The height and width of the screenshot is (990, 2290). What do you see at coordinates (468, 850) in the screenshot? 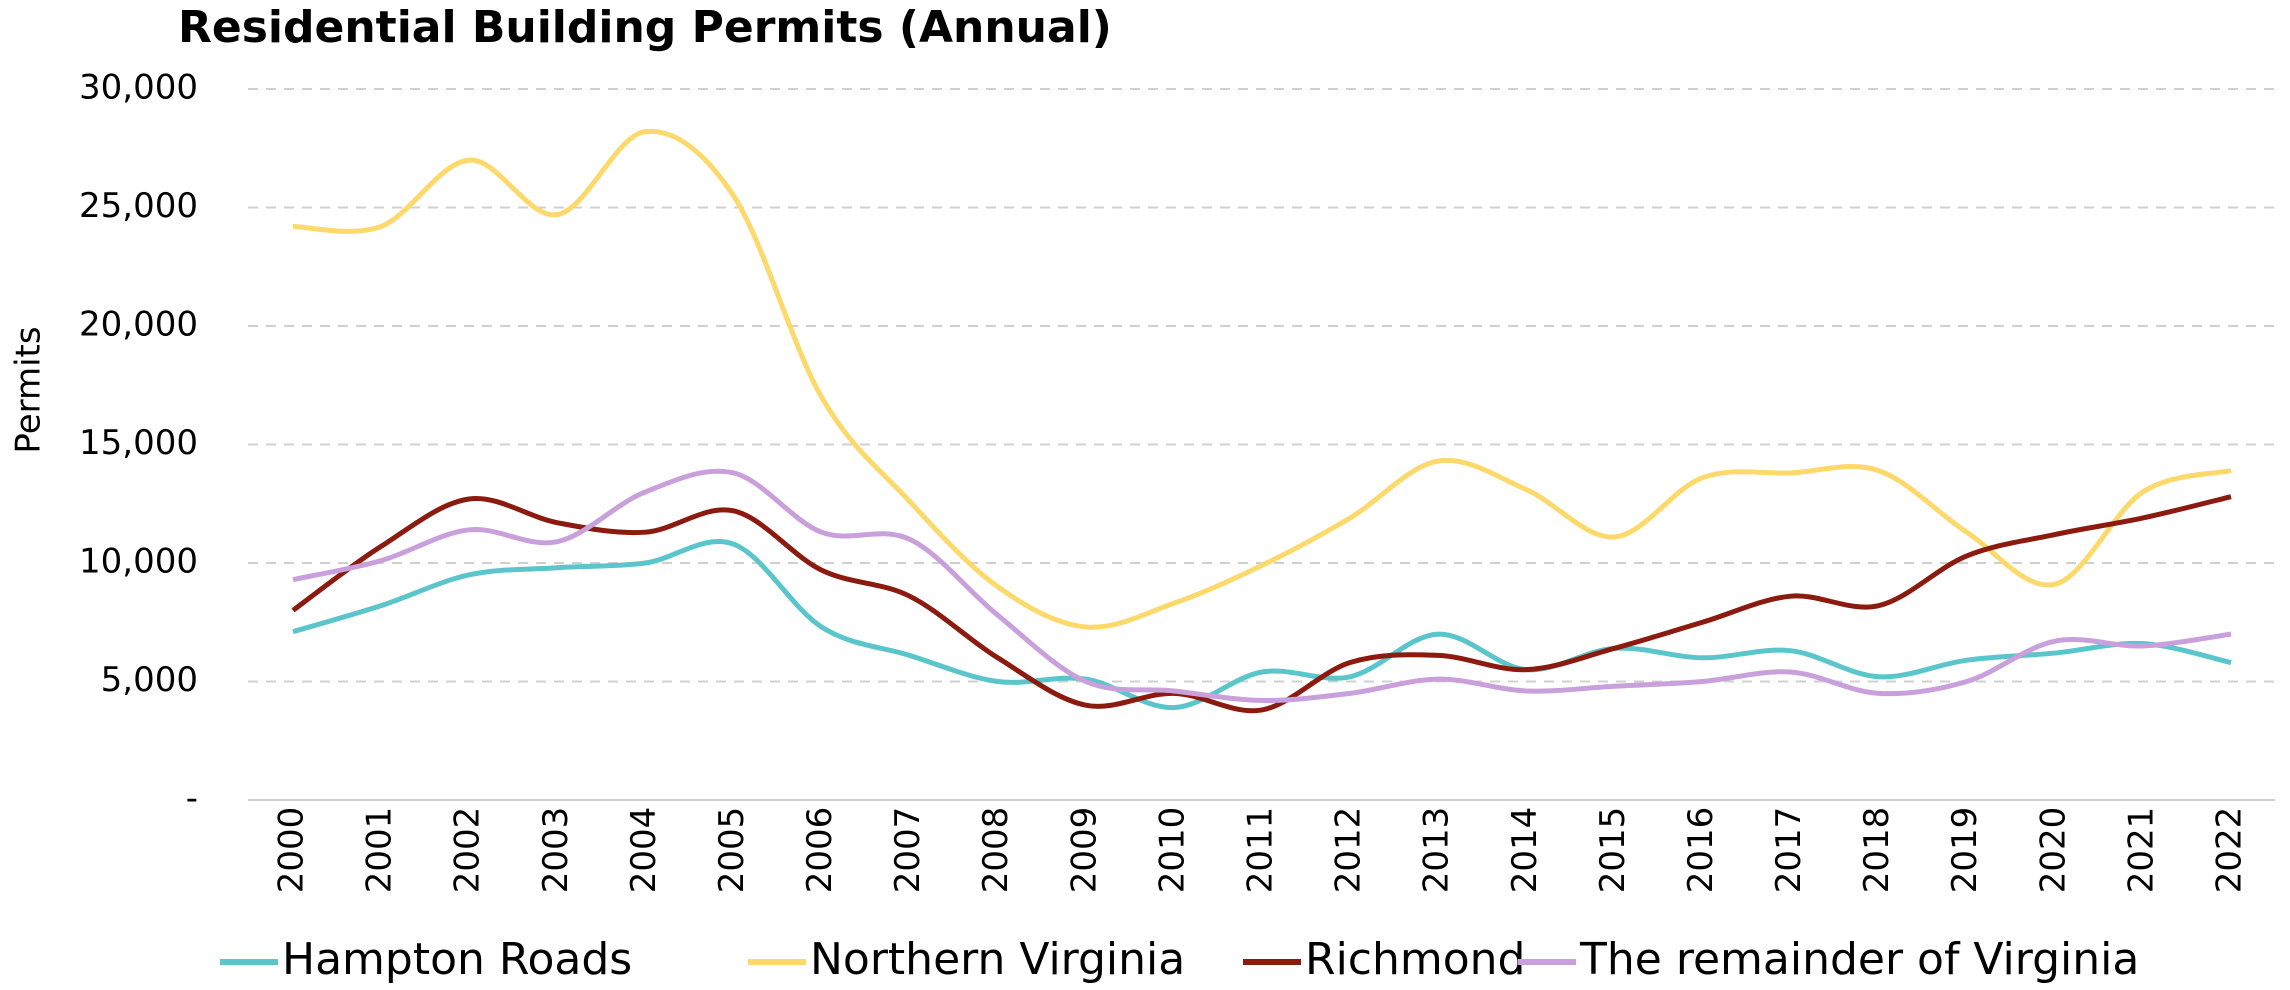
I see `x-tick-label: 2002` at bounding box center [468, 850].